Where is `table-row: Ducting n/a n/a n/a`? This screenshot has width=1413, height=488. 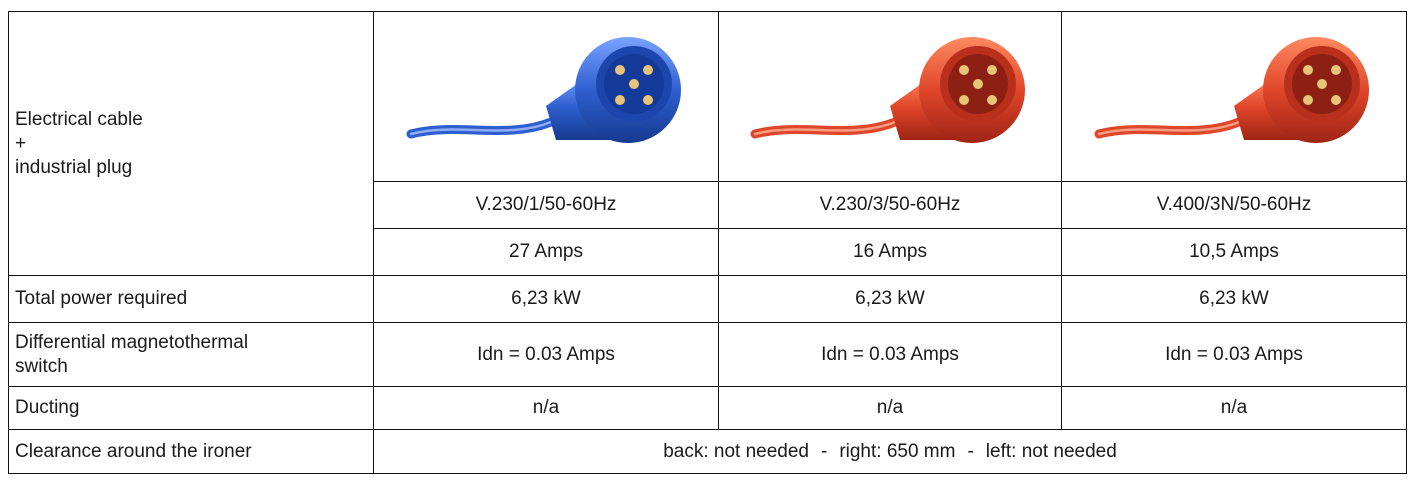
table-row: Ducting n/a n/a n/a is located at coordinates (707, 408).